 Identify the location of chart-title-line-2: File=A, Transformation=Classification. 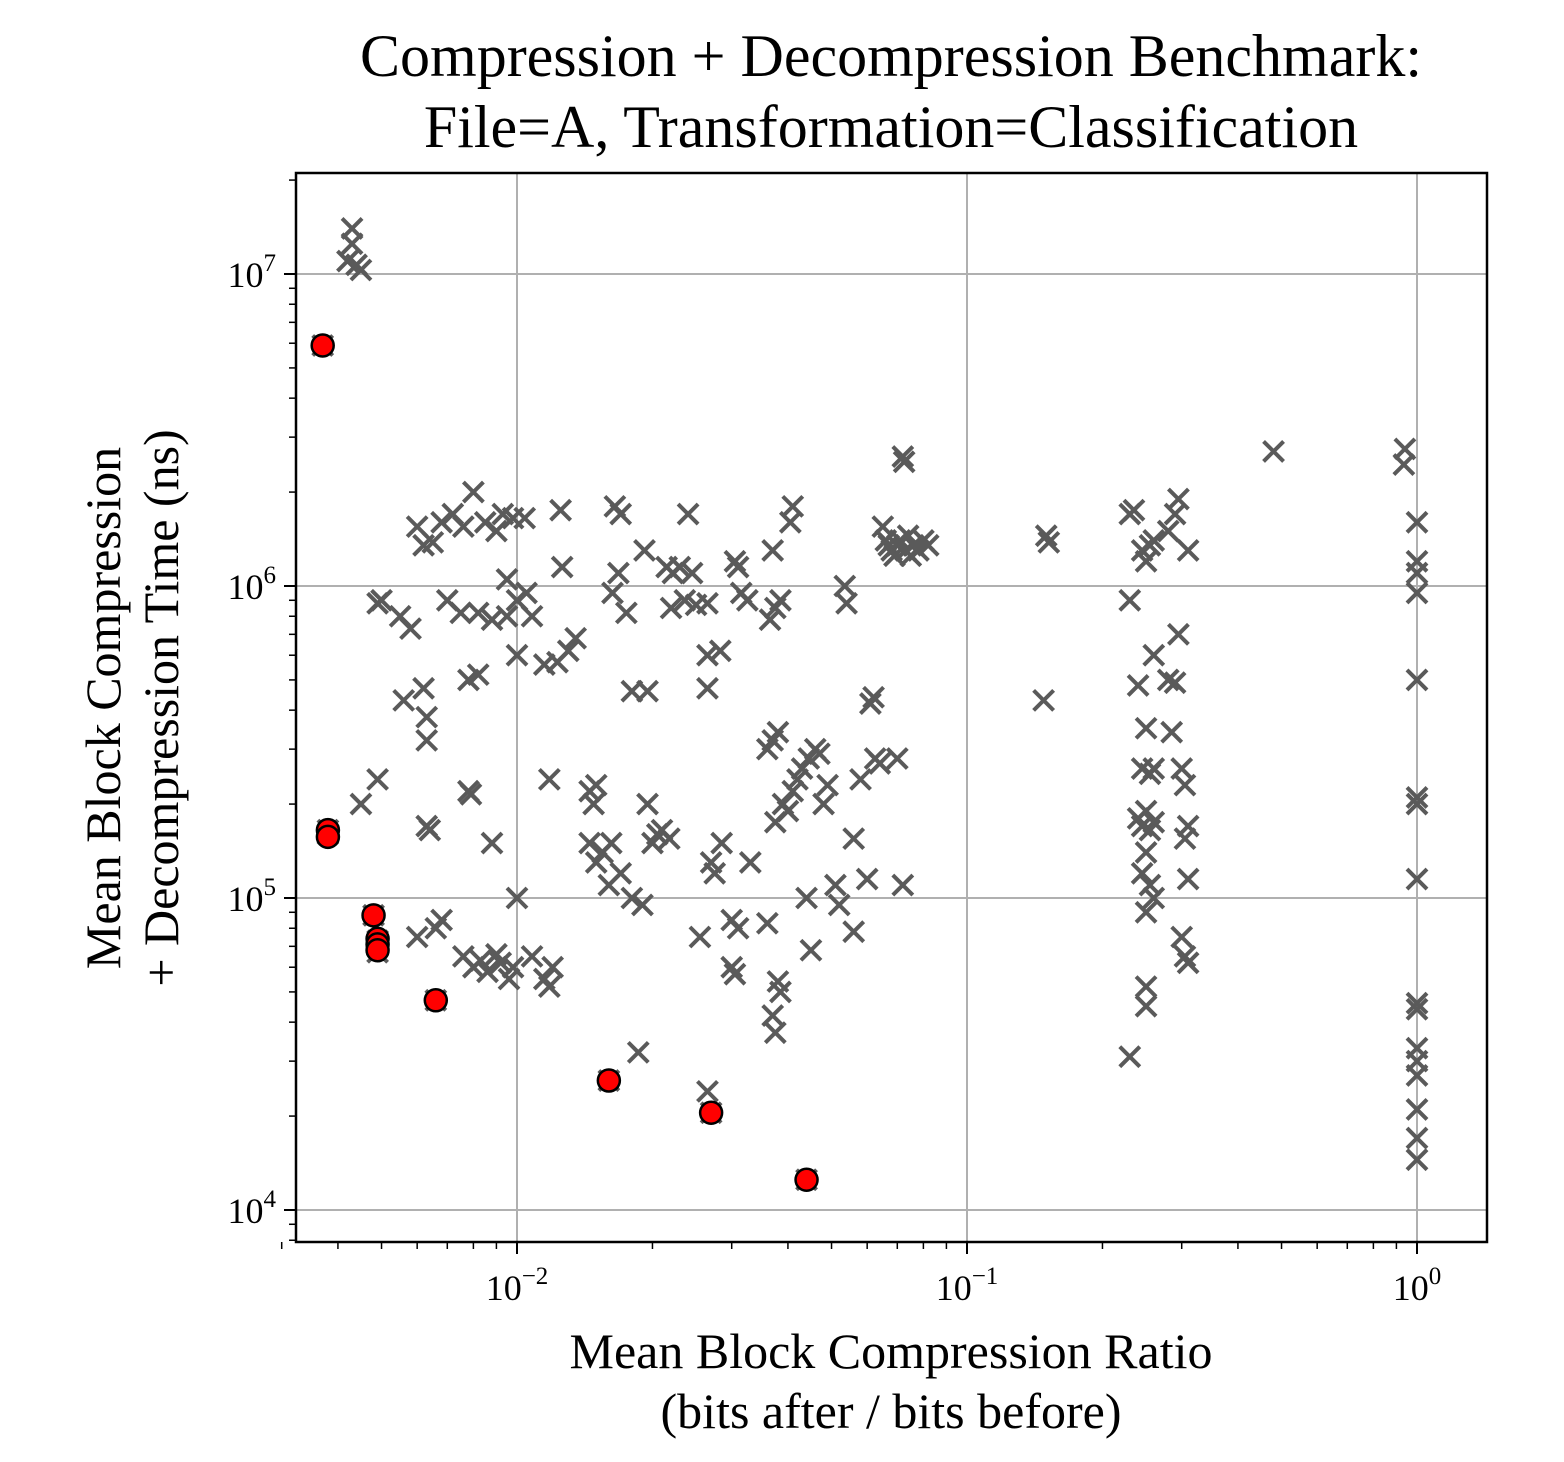
(891, 127).